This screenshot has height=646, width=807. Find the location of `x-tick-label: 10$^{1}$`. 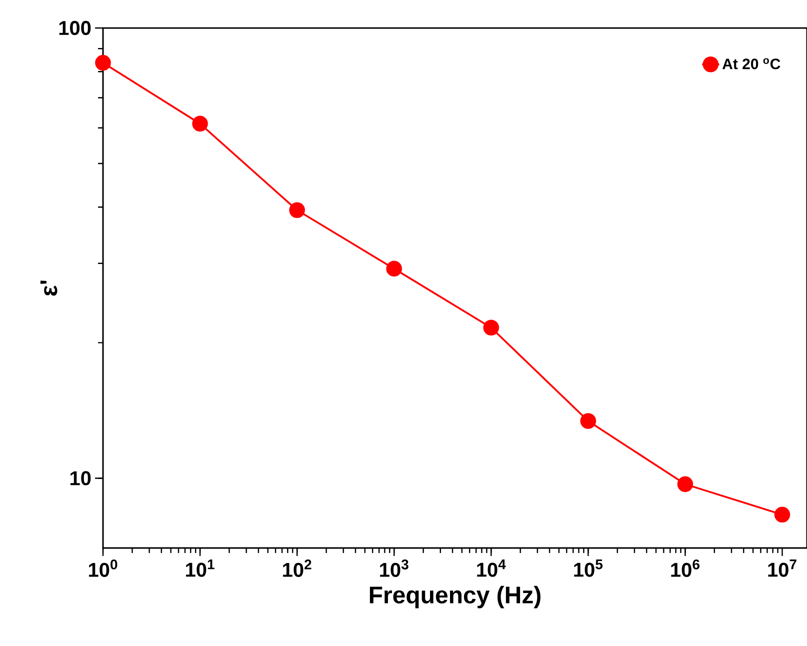

x-tick-label: 10$^{1}$ is located at coordinates (200, 568).